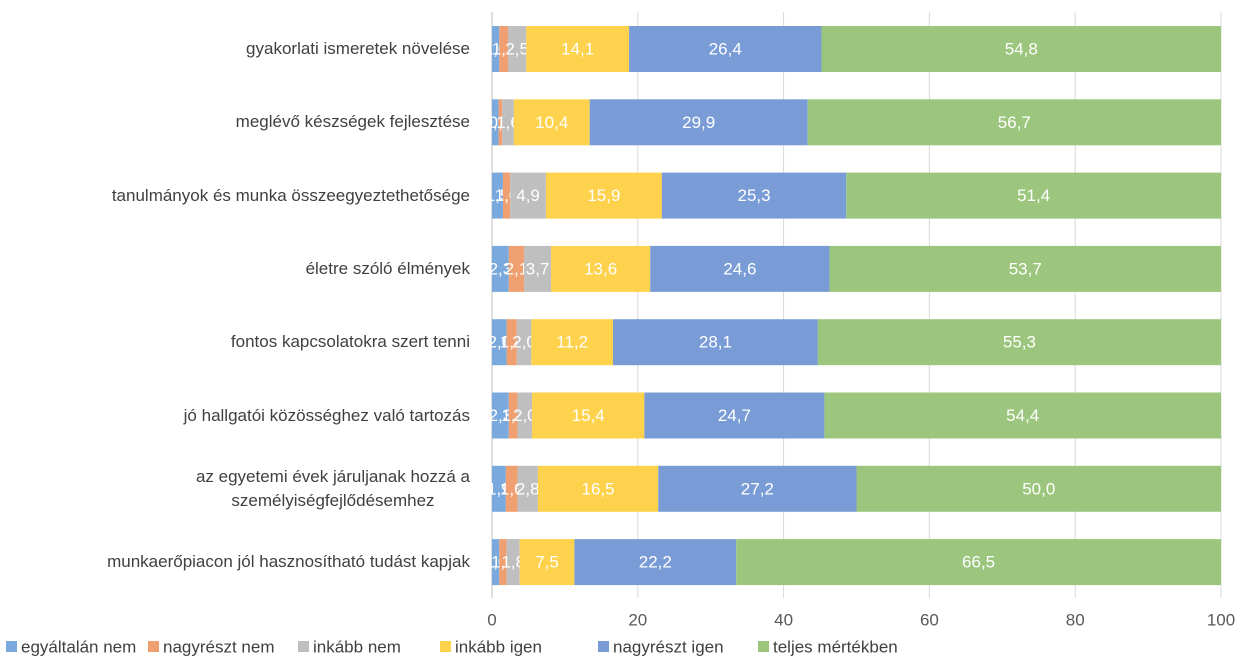 This screenshot has width=1256, height=659. I want to click on data-label: 22,2, so click(655, 562).